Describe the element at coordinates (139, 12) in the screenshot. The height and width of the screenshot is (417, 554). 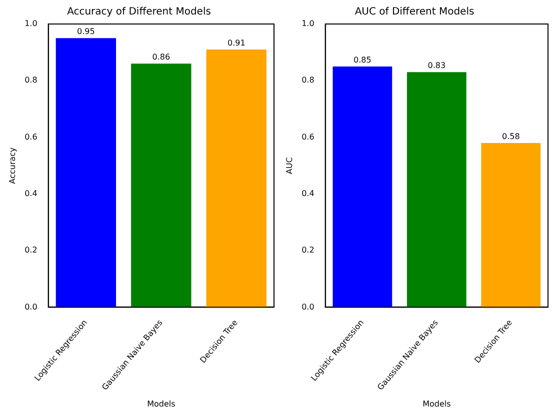
I see `chart-title: Accuracy of Different Models` at that location.